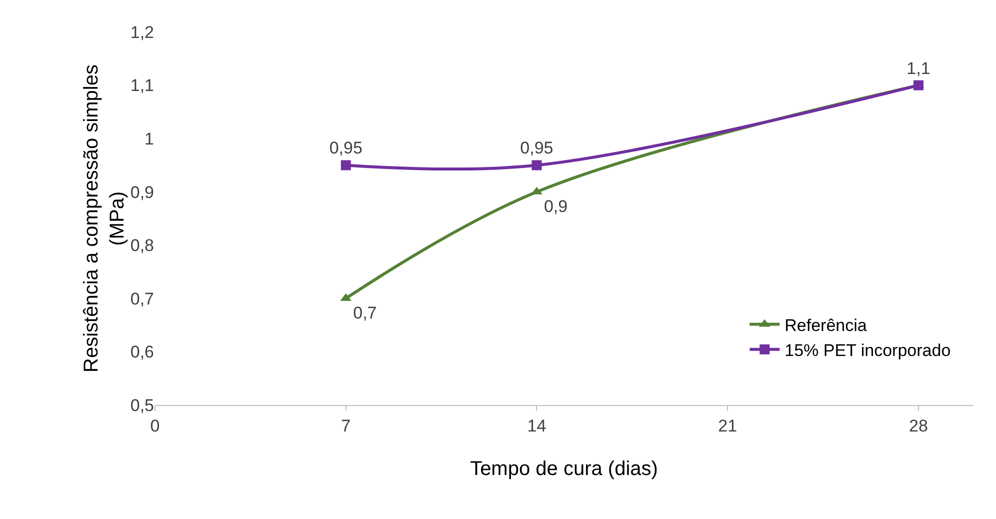 The height and width of the screenshot is (519, 996). I want to click on y-tick-label: 0,6, so click(142, 352).